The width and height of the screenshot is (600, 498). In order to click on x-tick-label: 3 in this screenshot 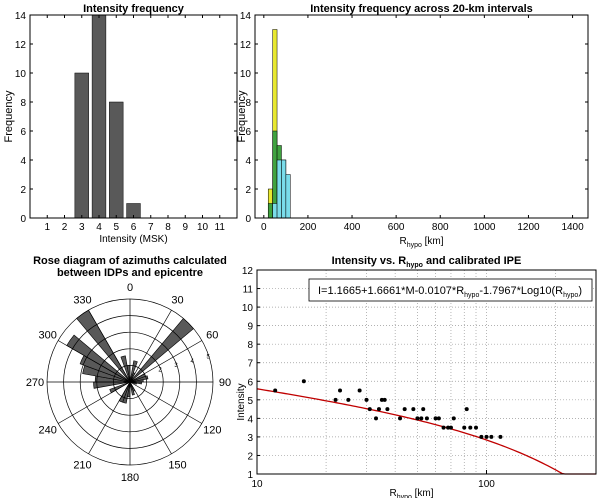, I will do `click(82, 227)`.